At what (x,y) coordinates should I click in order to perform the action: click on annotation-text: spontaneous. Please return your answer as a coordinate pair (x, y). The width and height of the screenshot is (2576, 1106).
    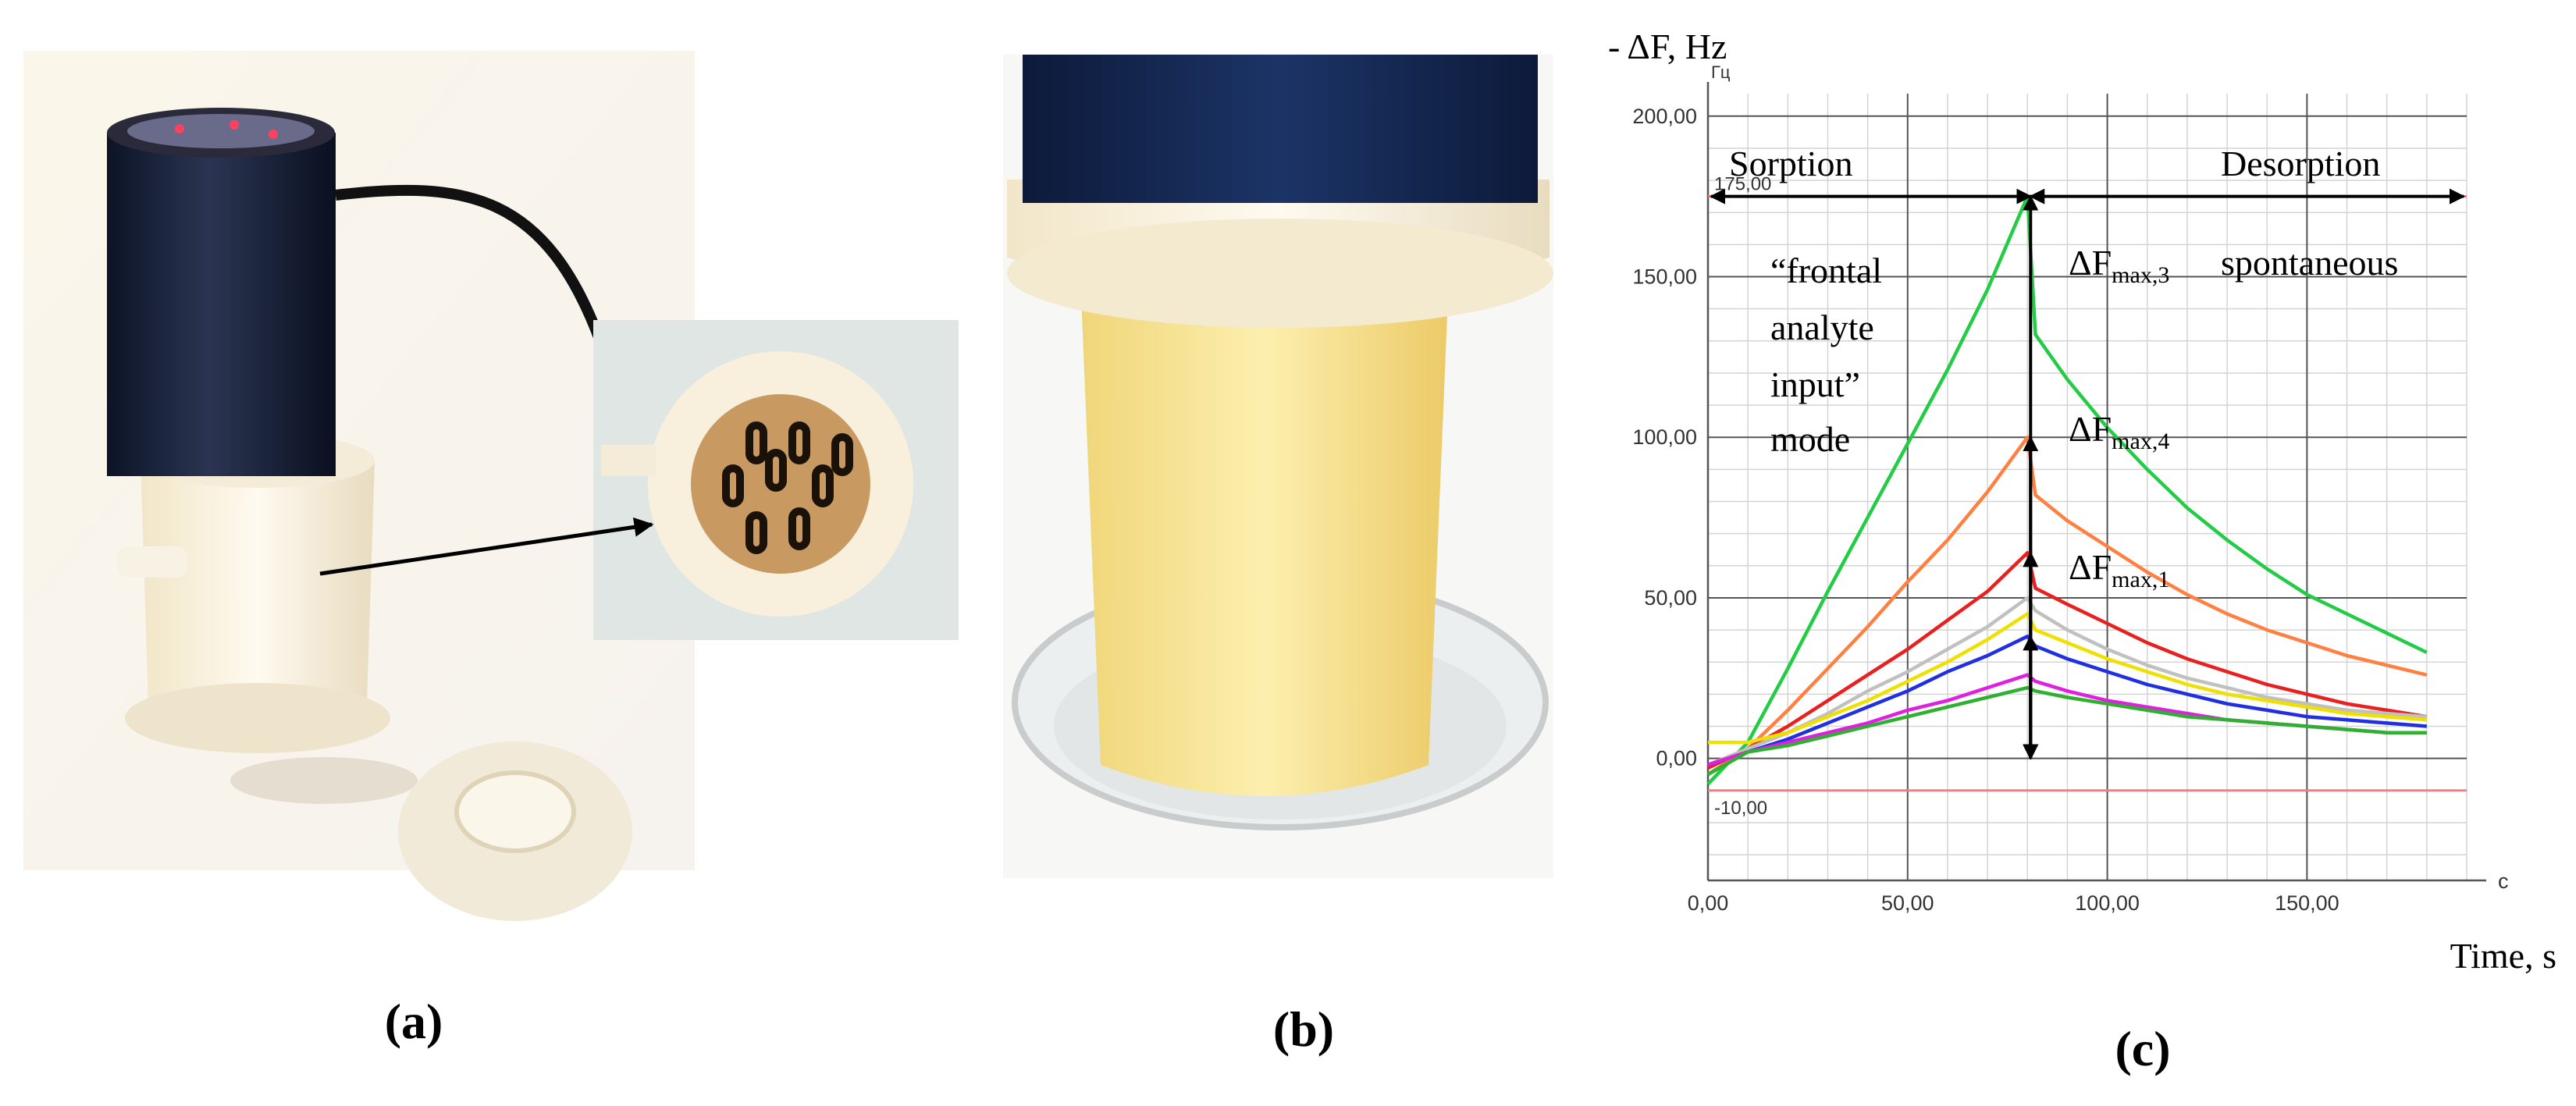
    Looking at the image, I should click on (2309, 263).